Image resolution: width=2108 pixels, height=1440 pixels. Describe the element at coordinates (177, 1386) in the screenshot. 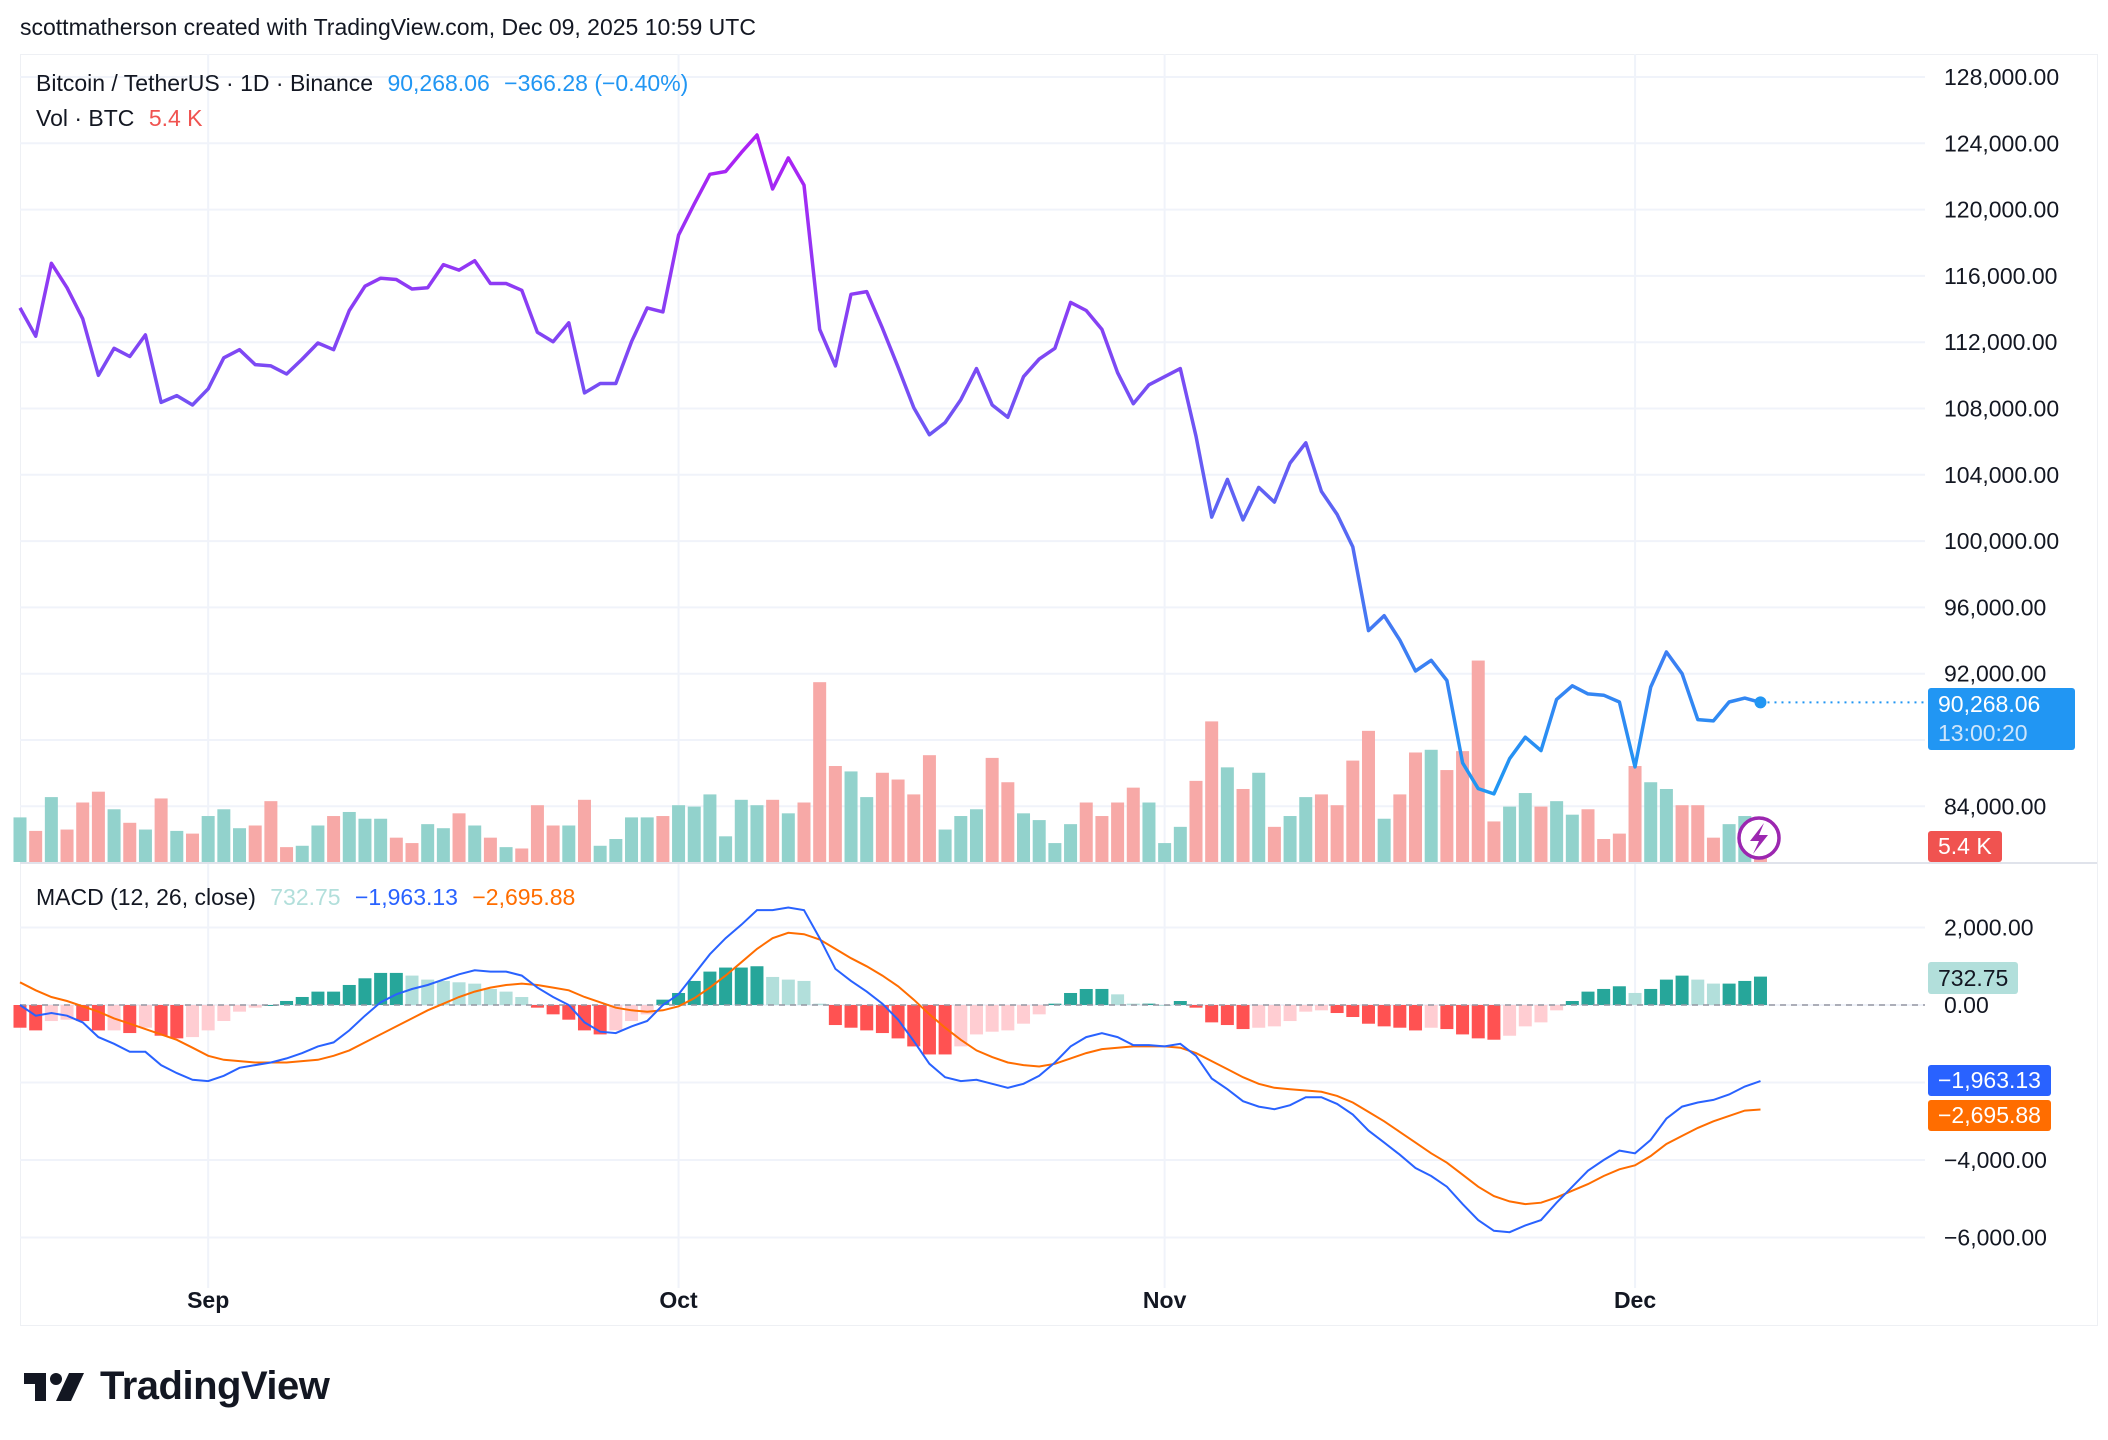

I see `tradingview-logo: TradingView` at that location.